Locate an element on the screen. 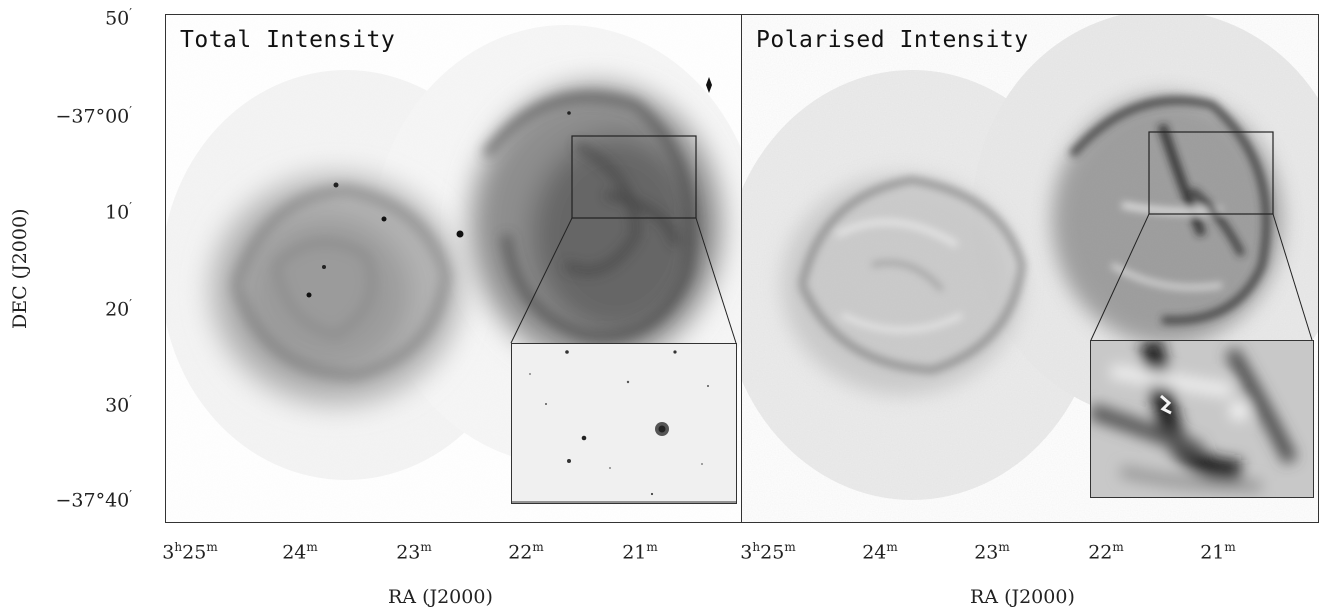  optical-inset-image is located at coordinates (624, 423).